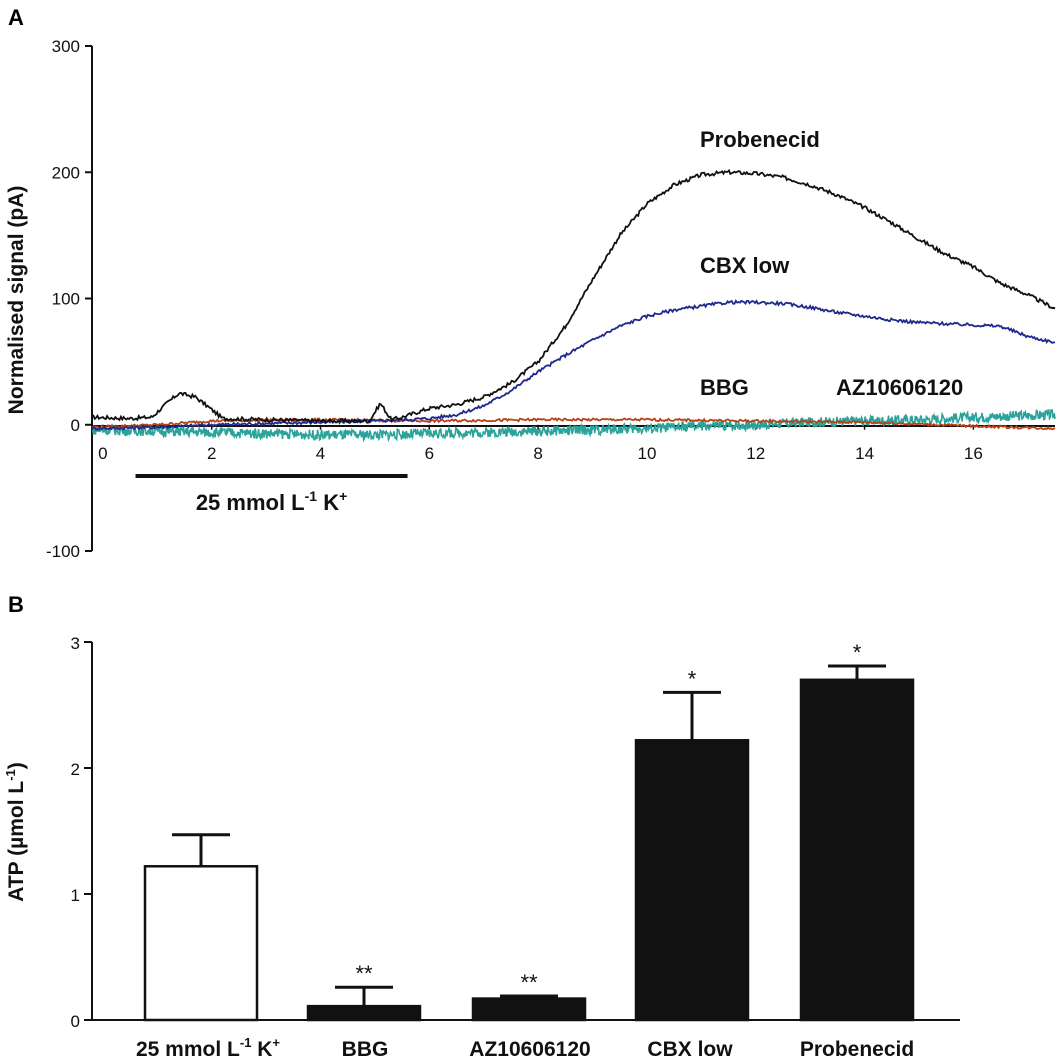 The image size is (1063, 1062). What do you see at coordinates (364, 1013) in the screenshot?
I see `bar-bbg` at bounding box center [364, 1013].